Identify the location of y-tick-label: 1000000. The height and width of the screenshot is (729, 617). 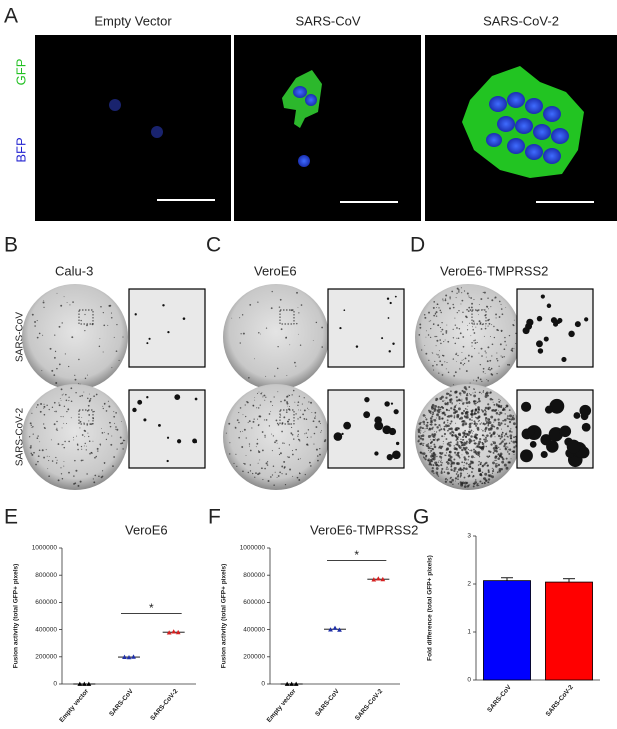
(253, 548).